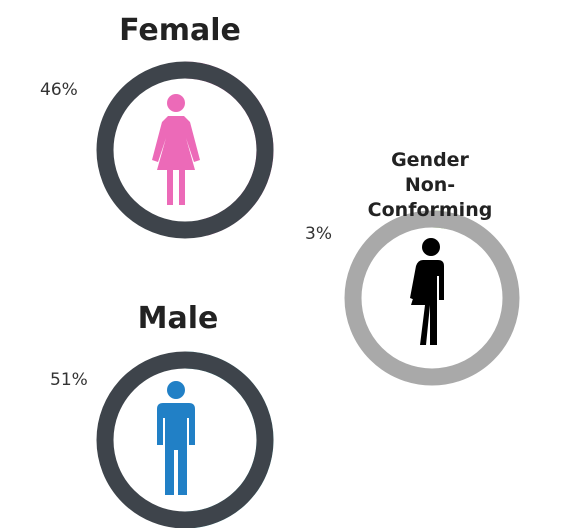 Image resolution: width=569 pixels, height=528 pixels. I want to click on chart-title: Female, so click(180, 30).